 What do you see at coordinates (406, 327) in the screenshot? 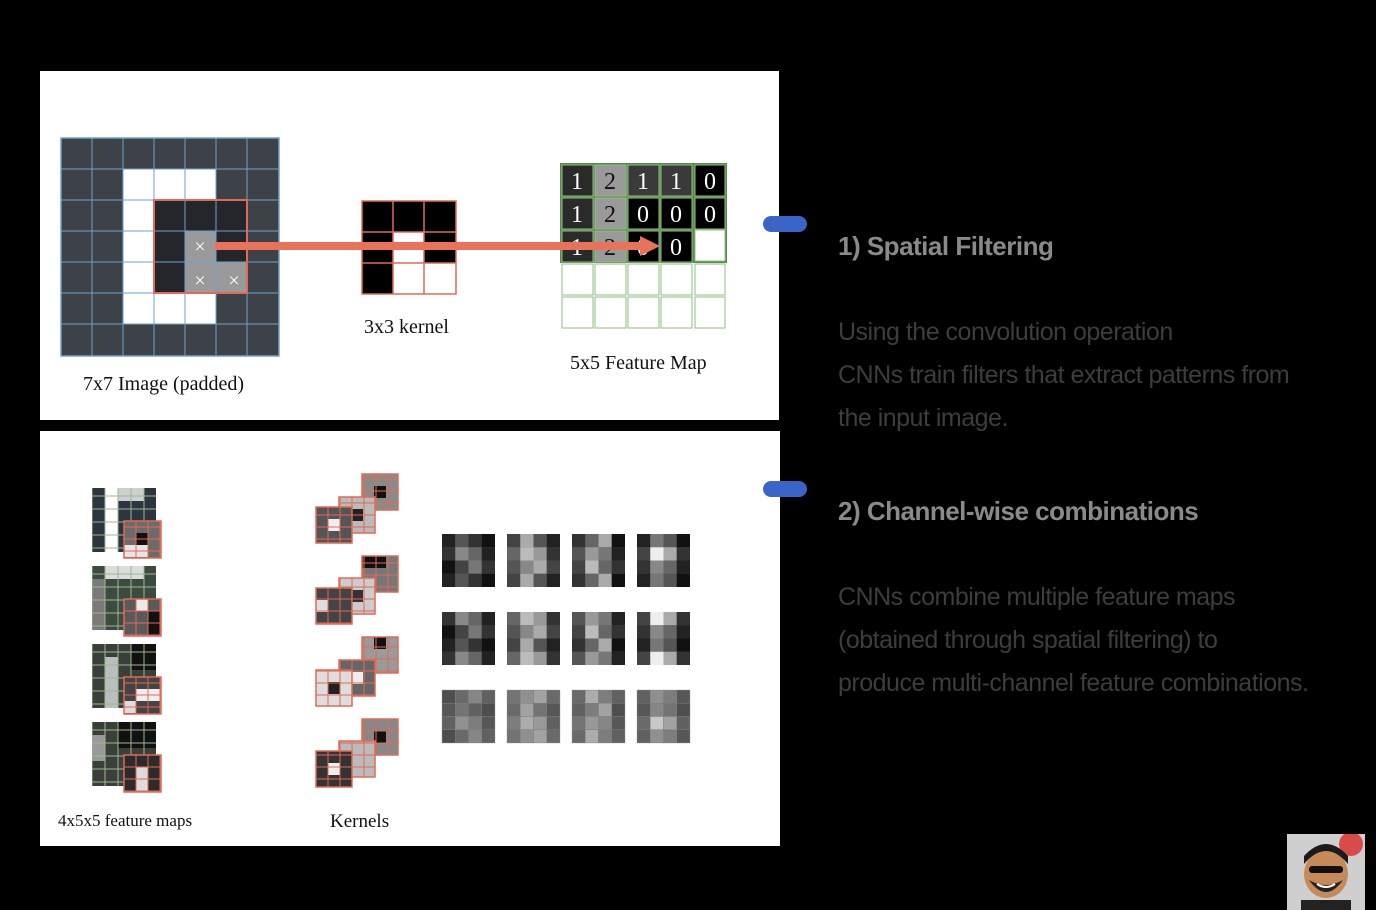
I see `kernel-label: 3x3 kernel` at bounding box center [406, 327].